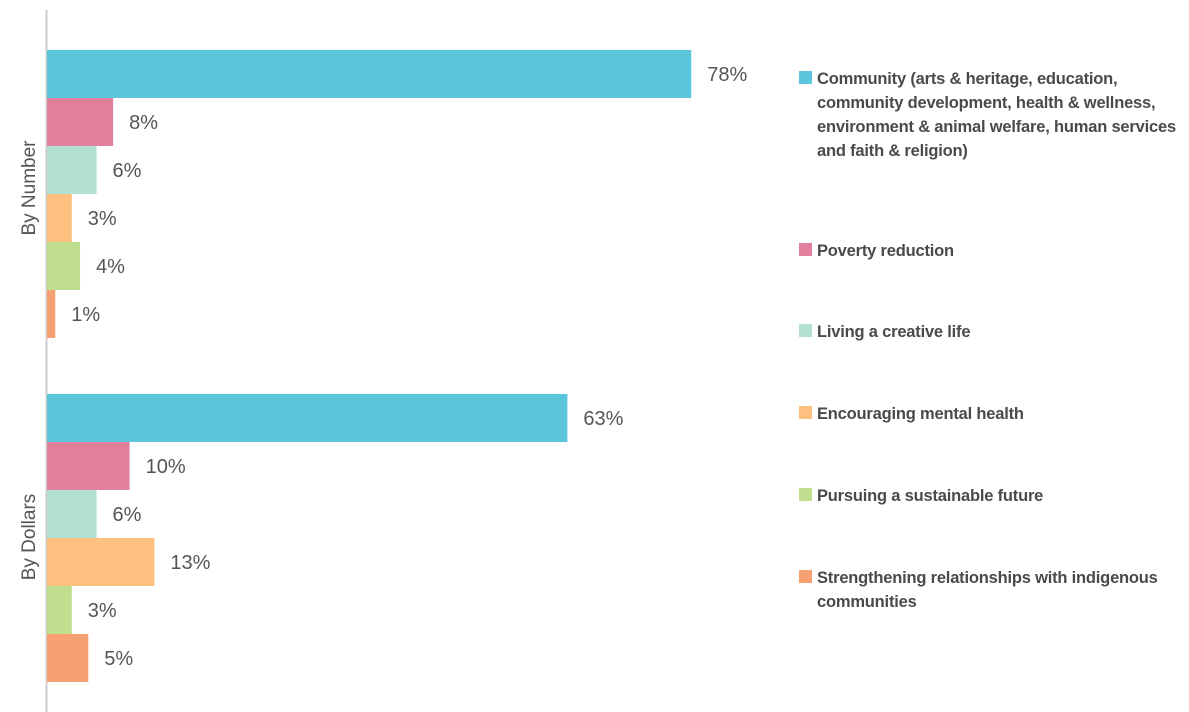 This screenshot has height=712, width=1189. What do you see at coordinates (930, 496) in the screenshot?
I see `legend-label: Pursuing a sustainable future` at bounding box center [930, 496].